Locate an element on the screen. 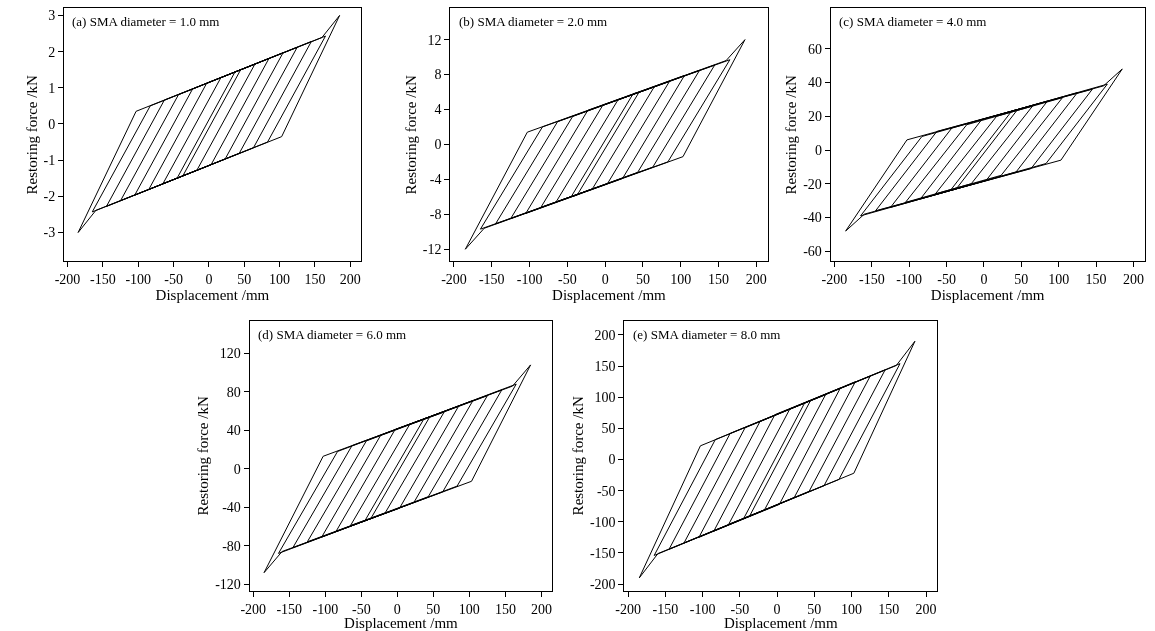  y-tick-label: -8 is located at coordinates (435, 215).